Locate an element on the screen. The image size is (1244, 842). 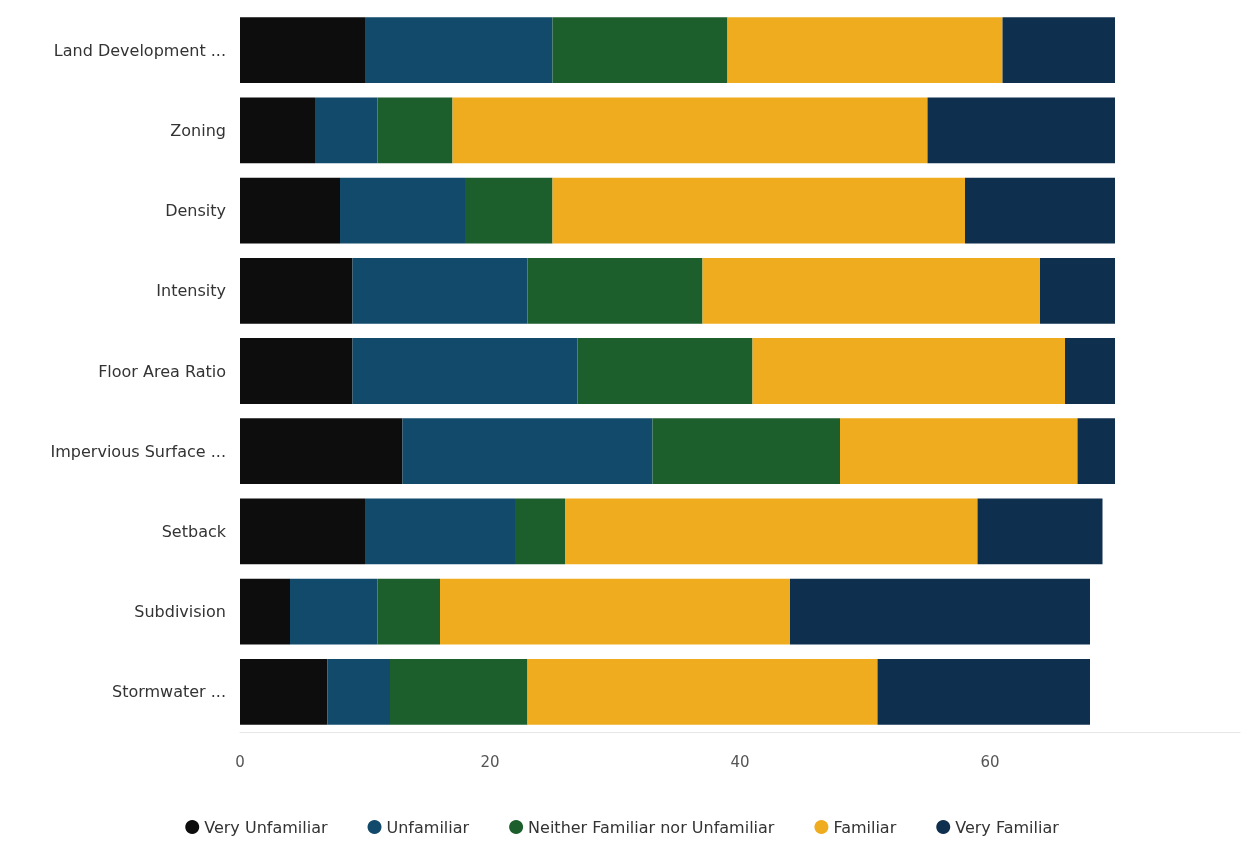
legend-label: Familiar is located at coordinates (865, 827).